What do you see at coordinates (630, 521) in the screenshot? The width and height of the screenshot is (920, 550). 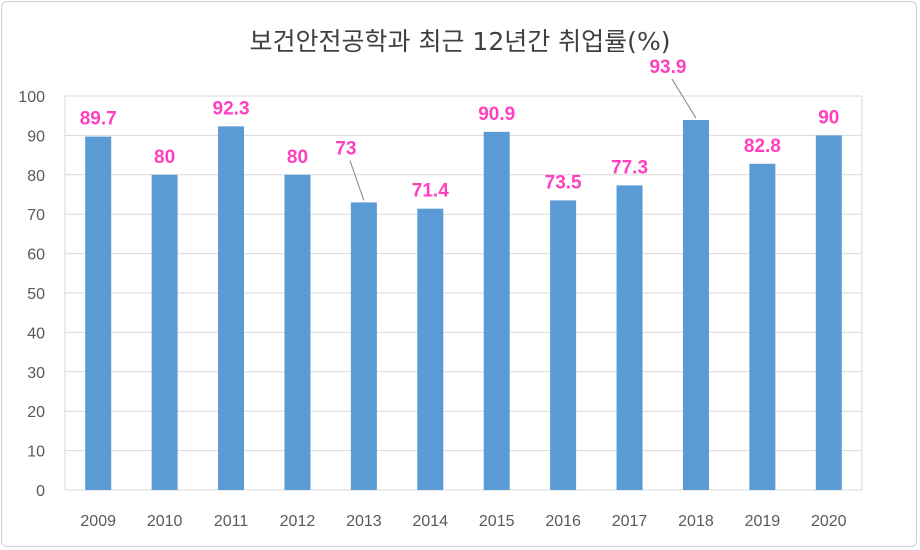 I see `x-tick-label: 2017` at bounding box center [630, 521].